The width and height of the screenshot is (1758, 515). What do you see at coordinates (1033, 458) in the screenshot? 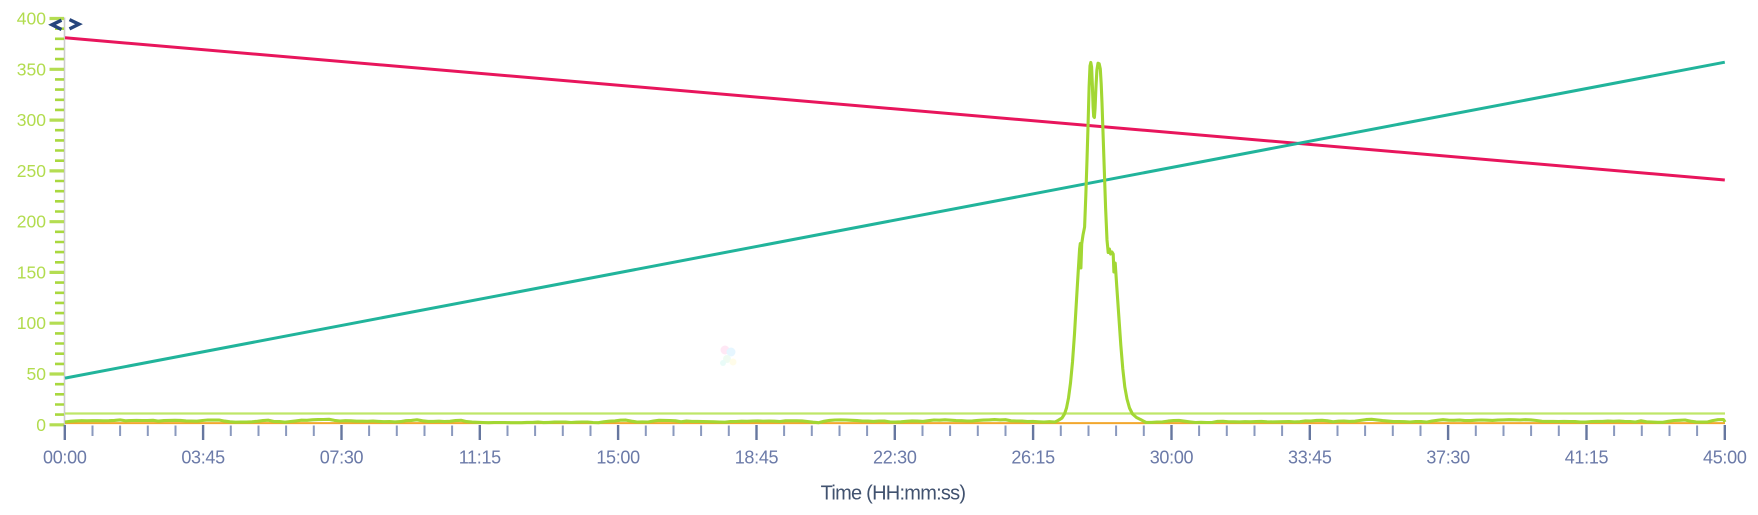
I see `svg-text: 26:15` at bounding box center [1033, 458].